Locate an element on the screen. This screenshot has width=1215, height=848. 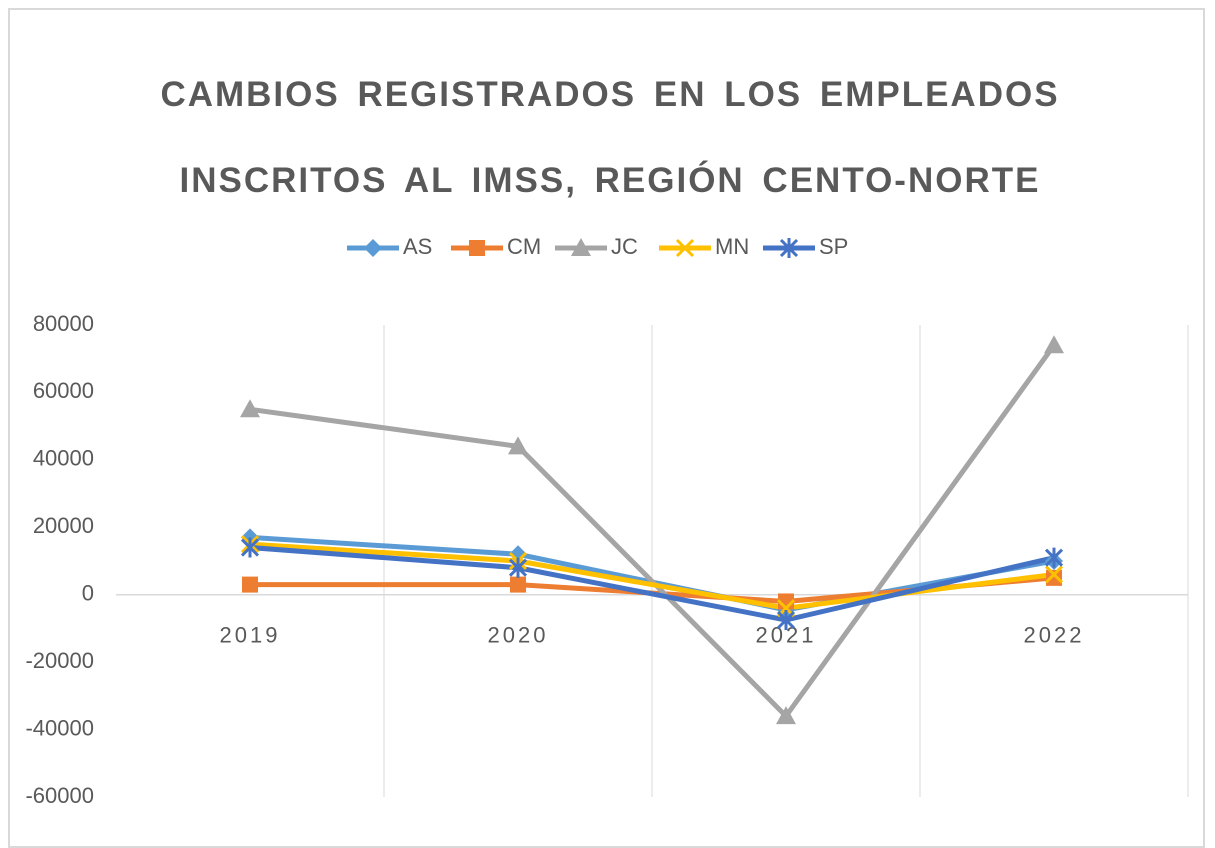
legend-label: AS is located at coordinates (417, 246).